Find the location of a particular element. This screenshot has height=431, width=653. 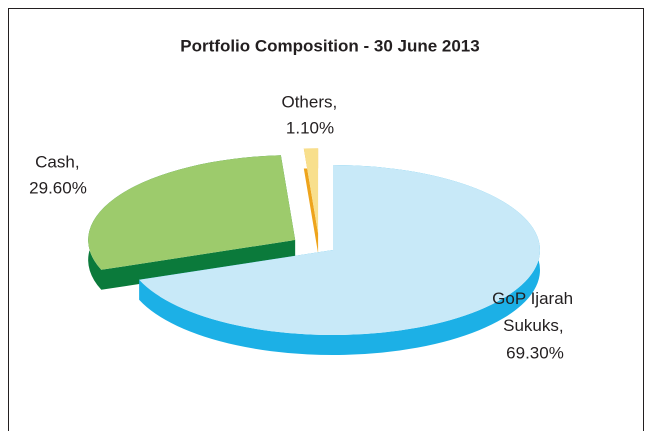

data-label: GoP Ijarah Sukuks , 69.30% is located at coordinates (535, 325).